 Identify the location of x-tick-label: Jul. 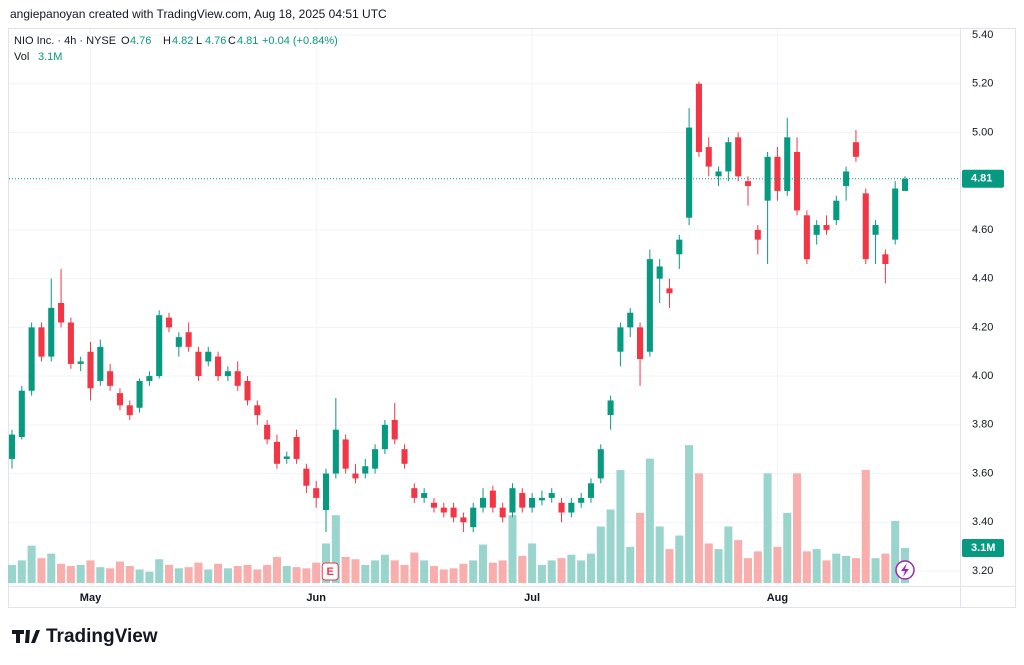
(532, 598).